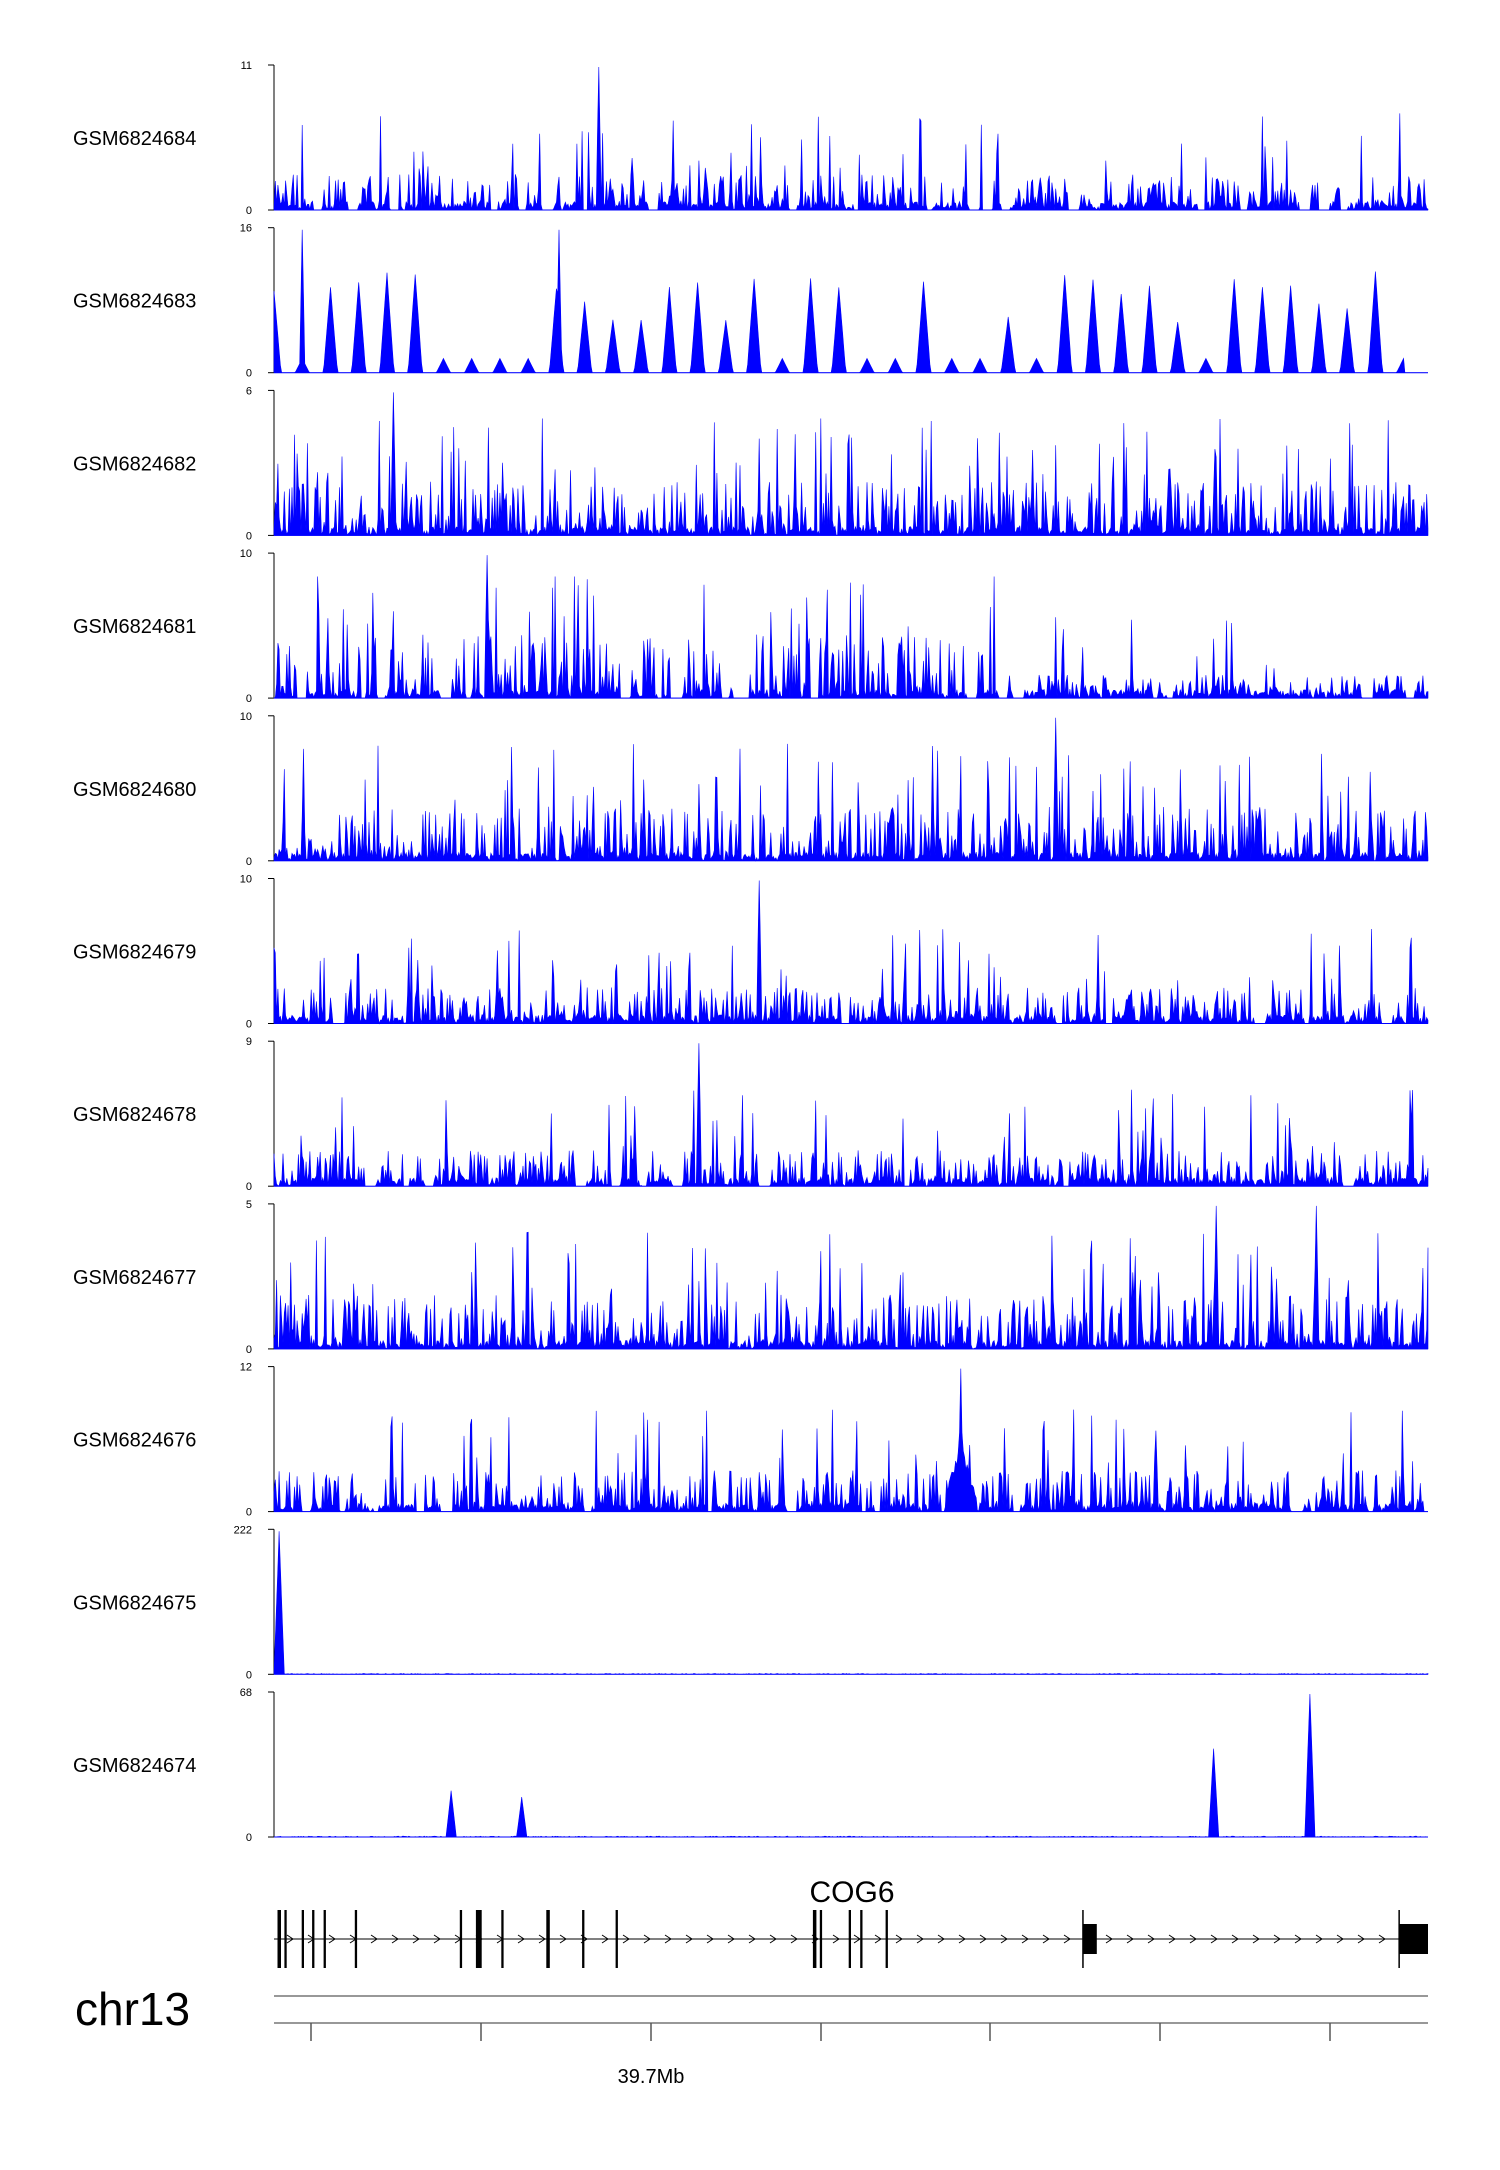  What do you see at coordinates (249, 1205) in the screenshot?
I see `track-ymax-label: 5` at bounding box center [249, 1205].